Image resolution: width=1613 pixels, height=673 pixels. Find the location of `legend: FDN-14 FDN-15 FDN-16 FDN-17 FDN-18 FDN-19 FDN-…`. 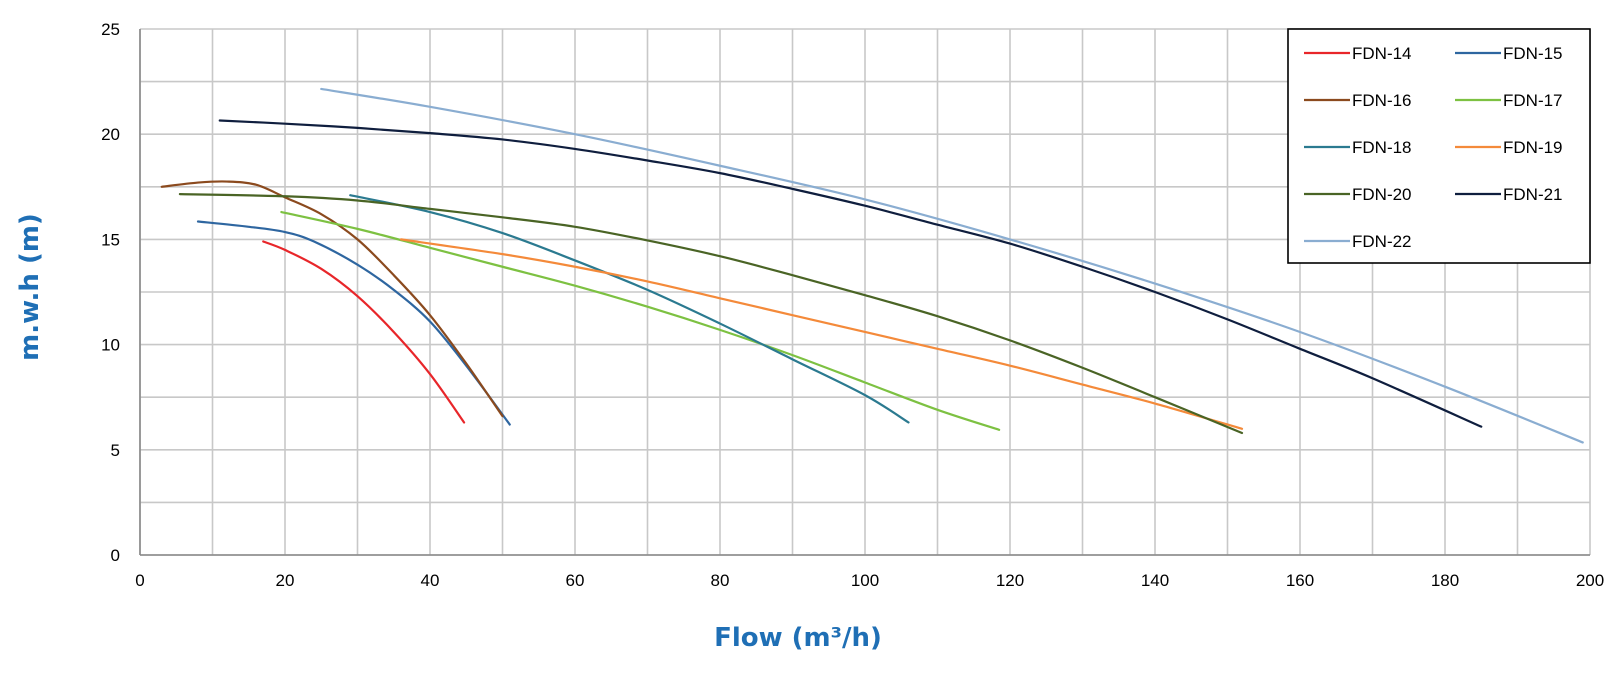

legend: FDN-14 FDN-15 FDN-16 FDN-17 FDN-18 FDN-19 FDN-… is located at coordinates (1439, 146).